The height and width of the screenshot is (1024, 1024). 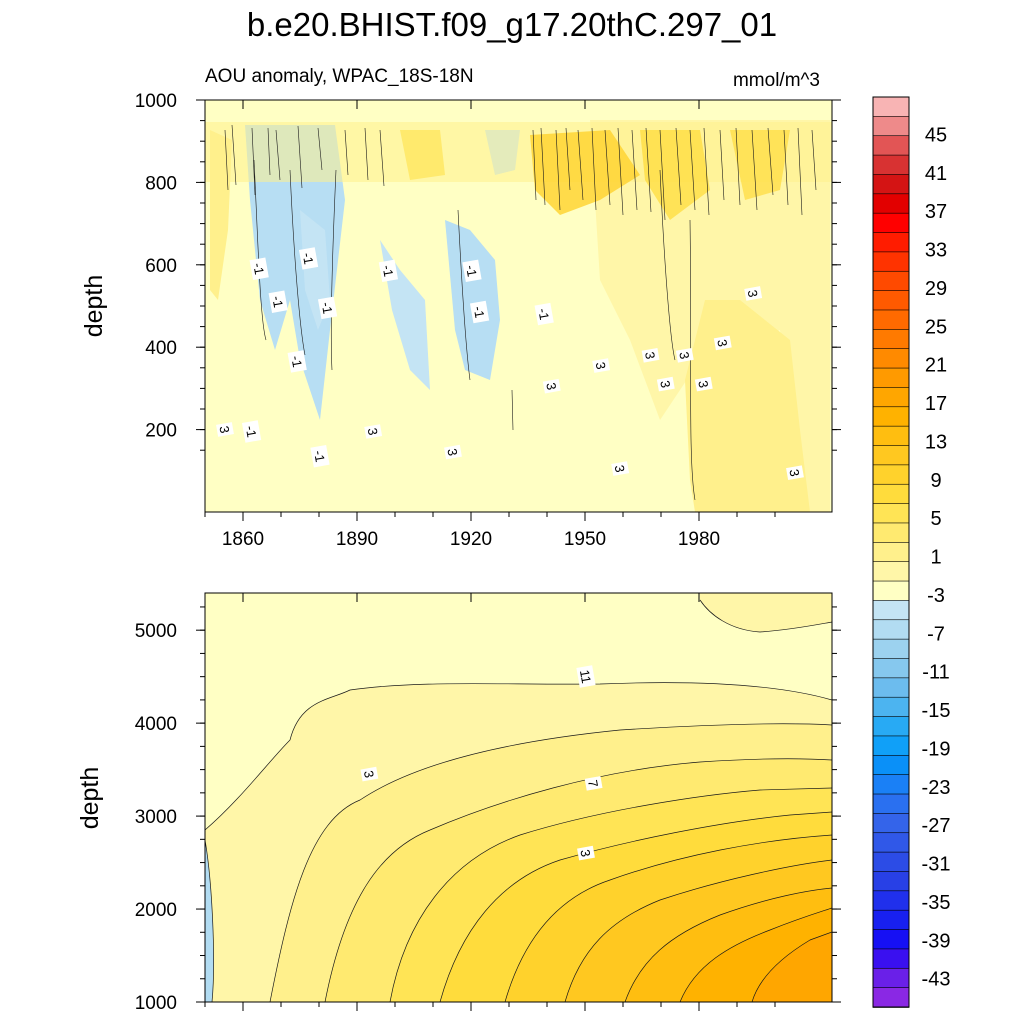 I want to click on colorbar-label: -7, so click(x=936, y=634).